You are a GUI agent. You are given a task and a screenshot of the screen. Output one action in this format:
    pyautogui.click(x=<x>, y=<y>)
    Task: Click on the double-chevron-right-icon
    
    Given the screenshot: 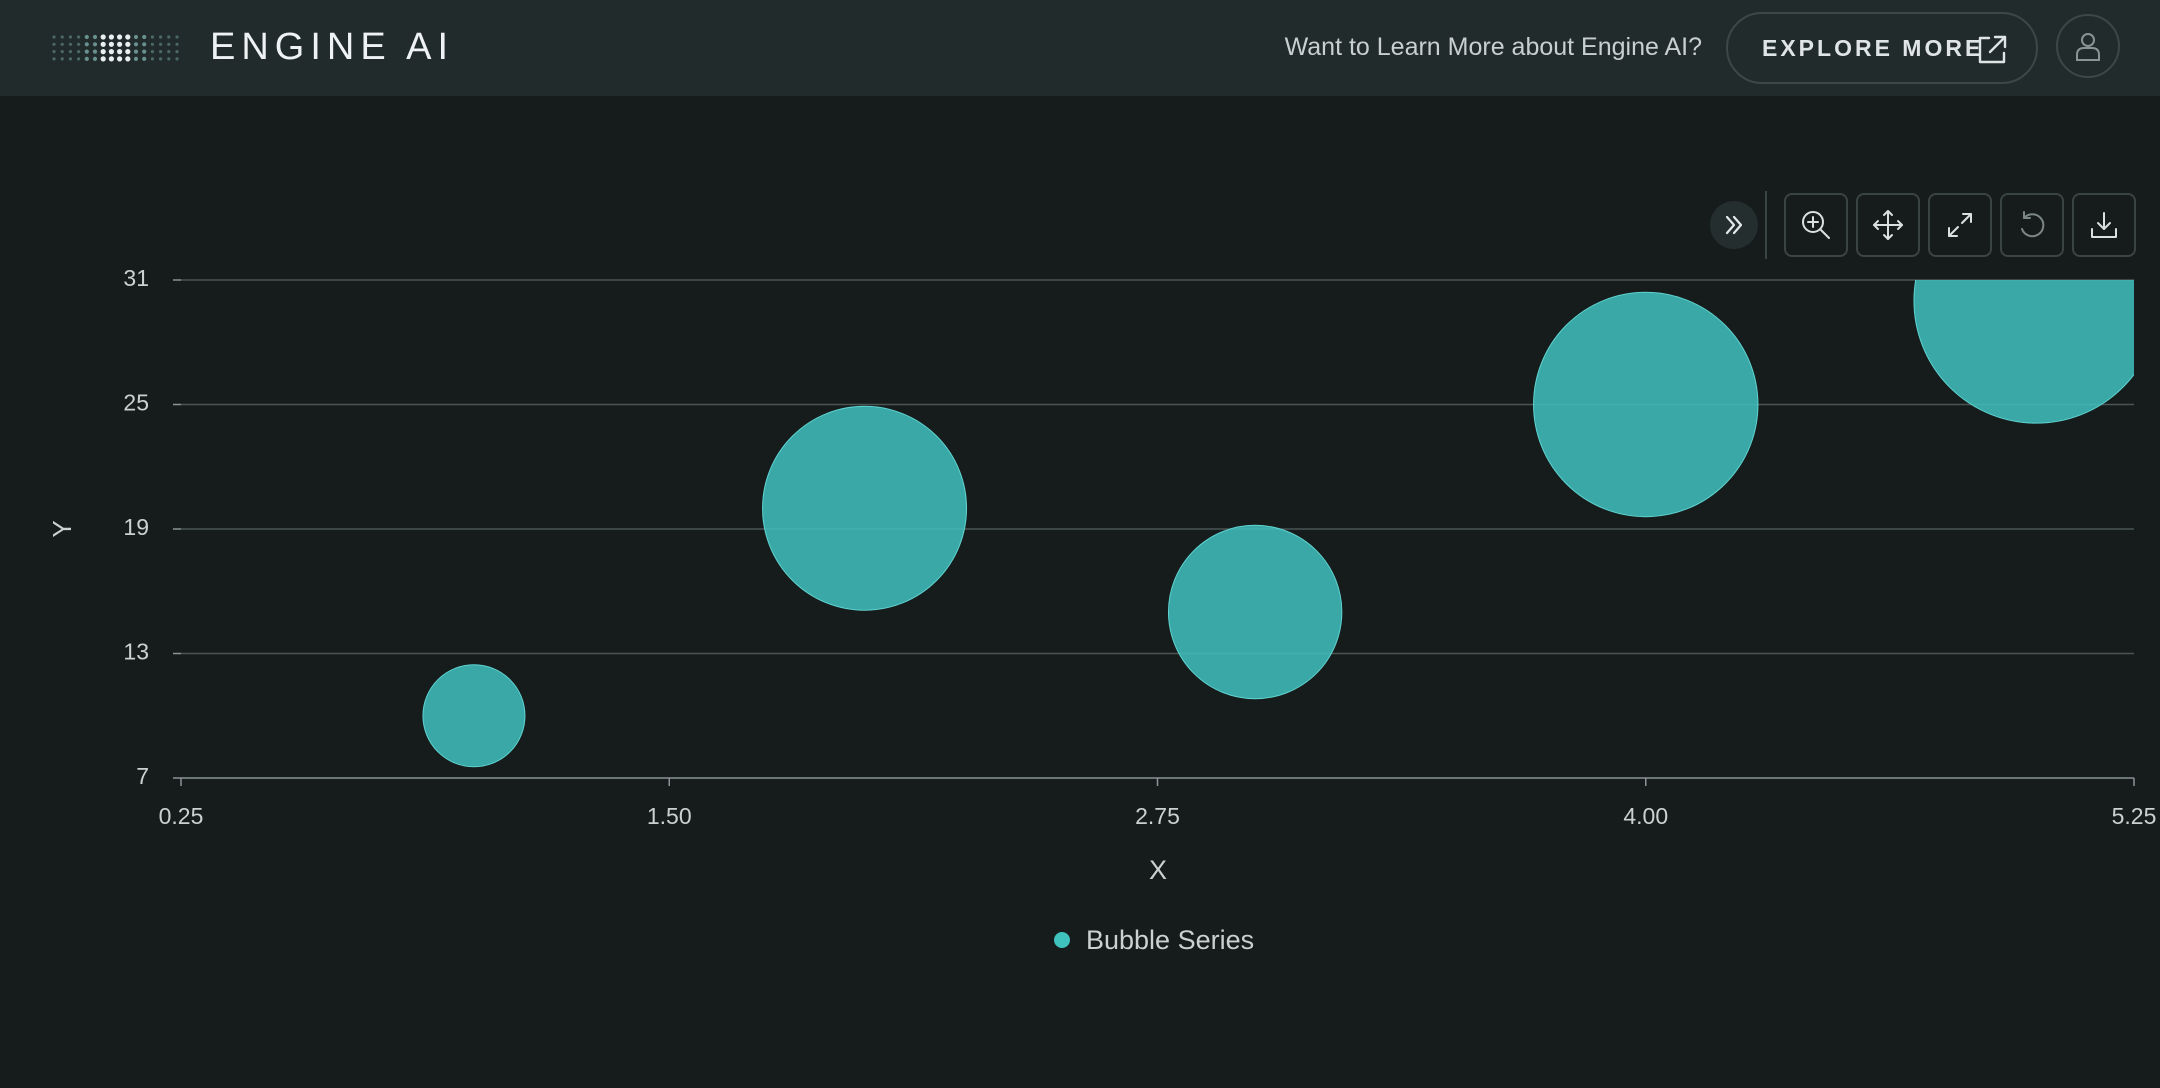 What is the action you would take?
    pyautogui.click(x=1734, y=225)
    